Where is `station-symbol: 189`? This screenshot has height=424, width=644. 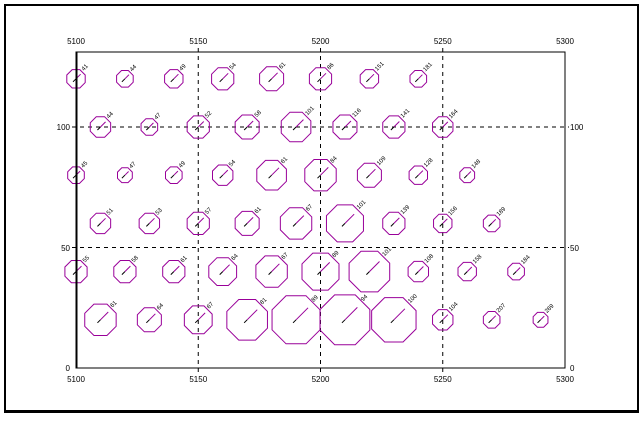
station-symbol: 189 is located at coordinates (495, 219).